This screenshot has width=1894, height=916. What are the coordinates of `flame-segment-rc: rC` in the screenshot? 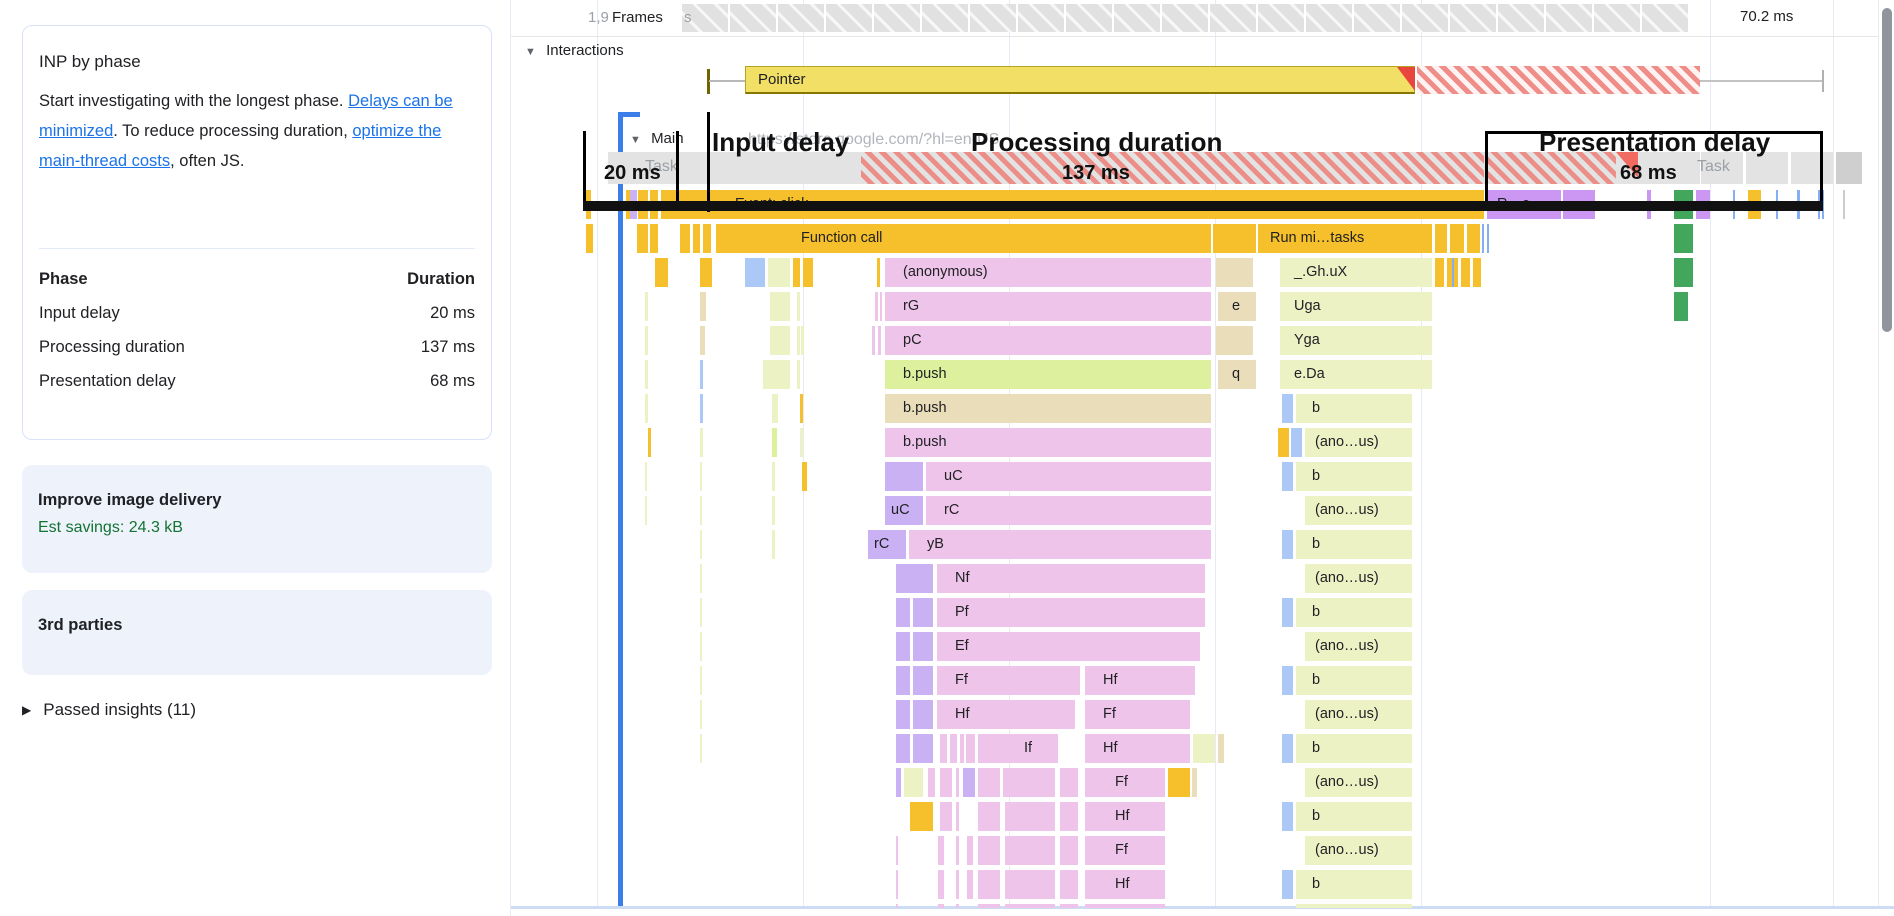 It's located at (887, 544).